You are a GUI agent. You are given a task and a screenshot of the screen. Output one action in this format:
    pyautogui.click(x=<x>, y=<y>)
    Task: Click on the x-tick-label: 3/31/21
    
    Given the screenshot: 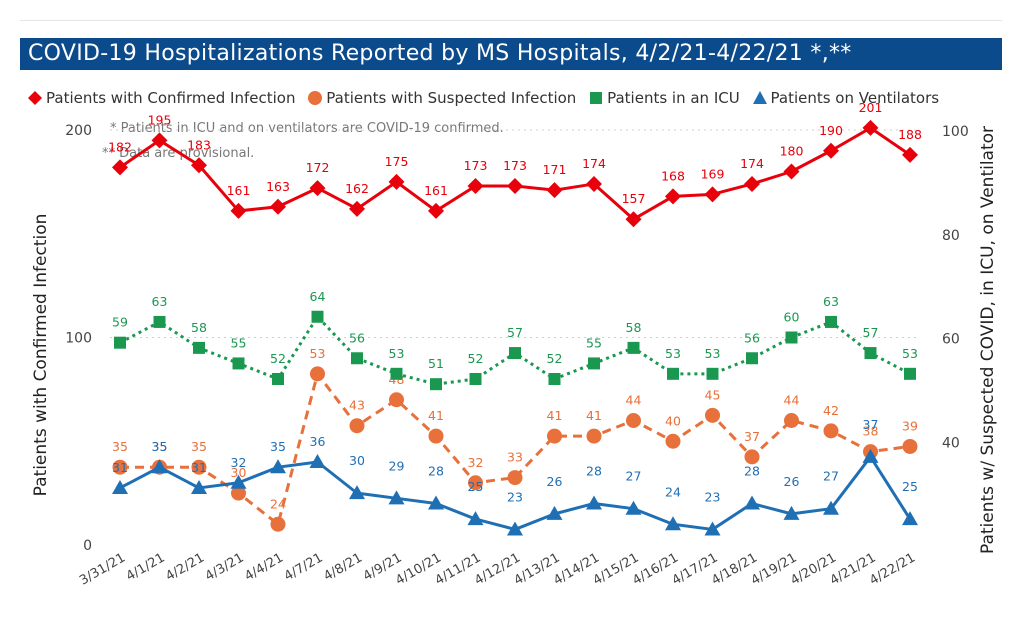 What is the action you would take?
    pyautogui.click(x=102, y=569)
    